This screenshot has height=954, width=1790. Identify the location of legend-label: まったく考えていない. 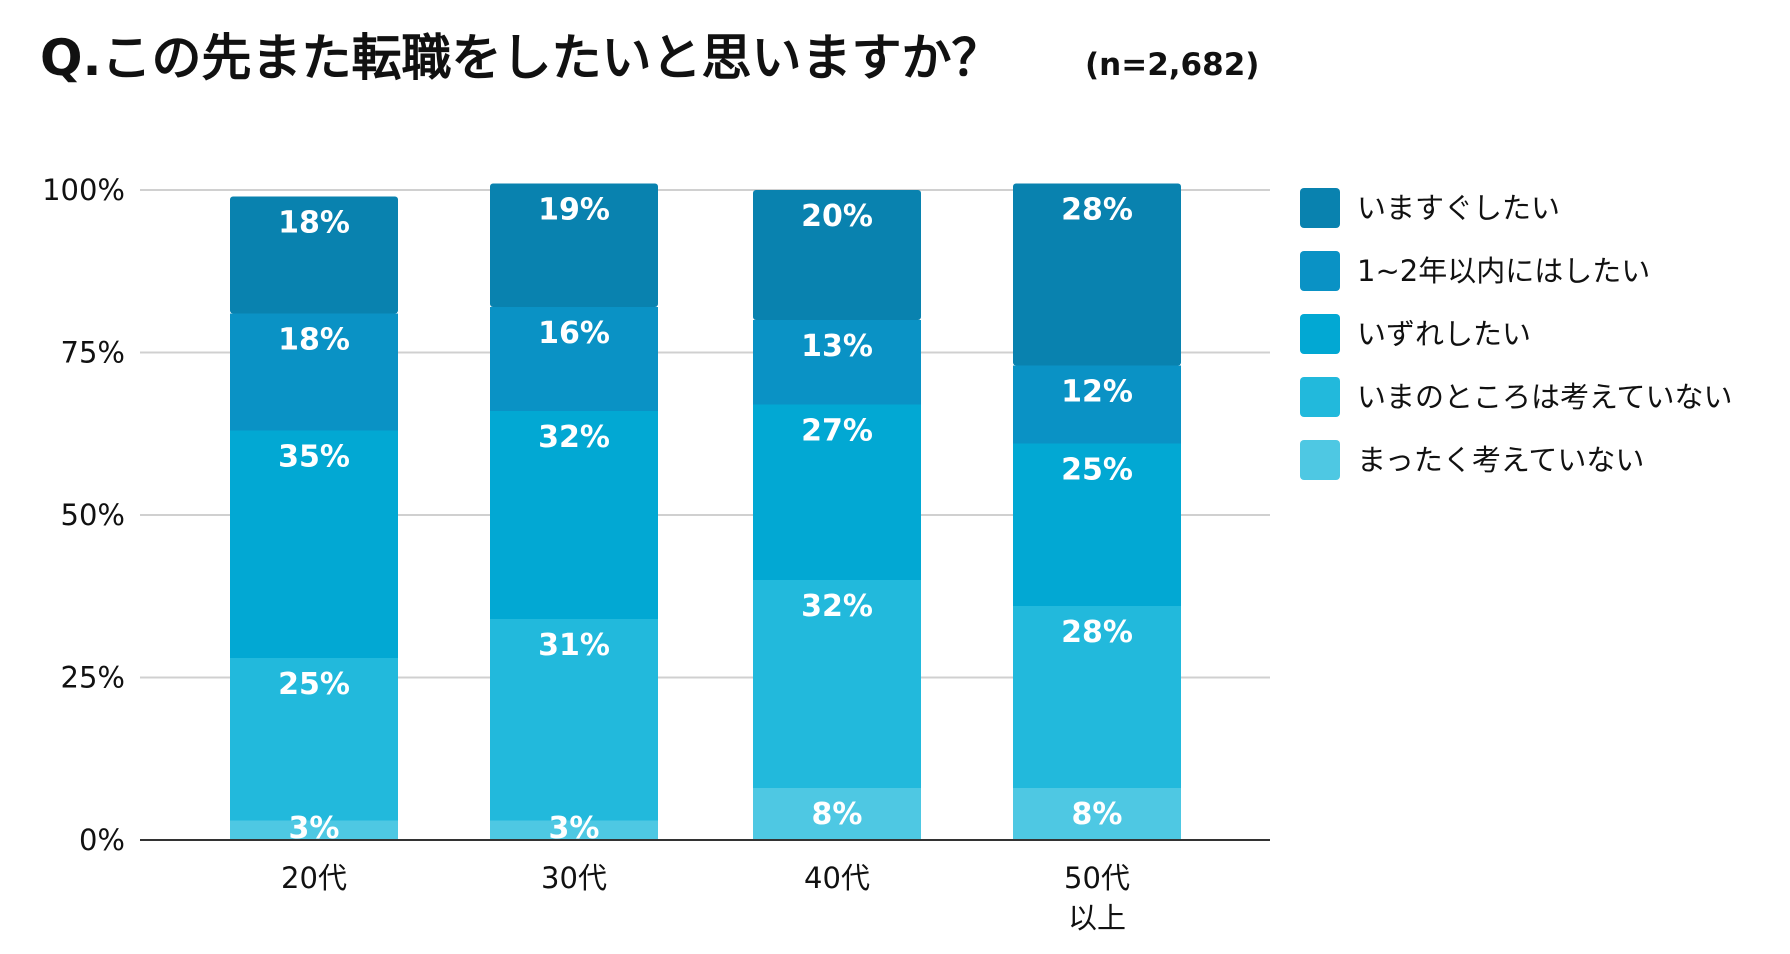
(1500, 460).